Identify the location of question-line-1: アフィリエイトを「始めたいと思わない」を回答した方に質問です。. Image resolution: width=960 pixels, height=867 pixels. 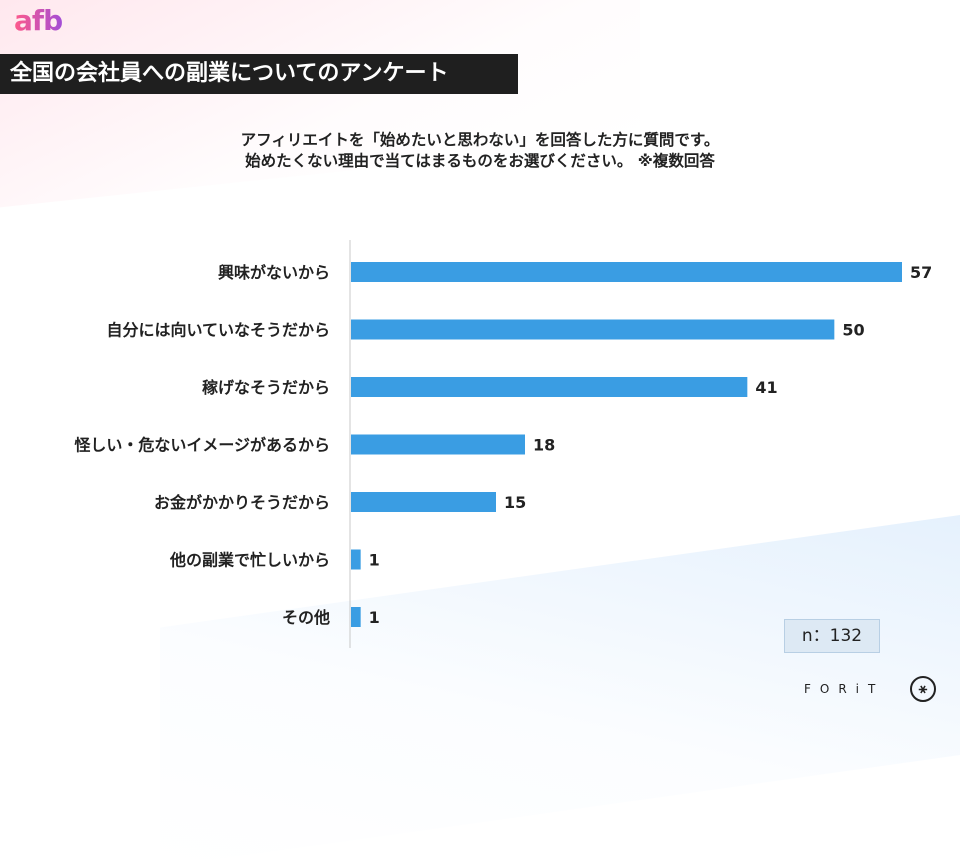
(480, 140).